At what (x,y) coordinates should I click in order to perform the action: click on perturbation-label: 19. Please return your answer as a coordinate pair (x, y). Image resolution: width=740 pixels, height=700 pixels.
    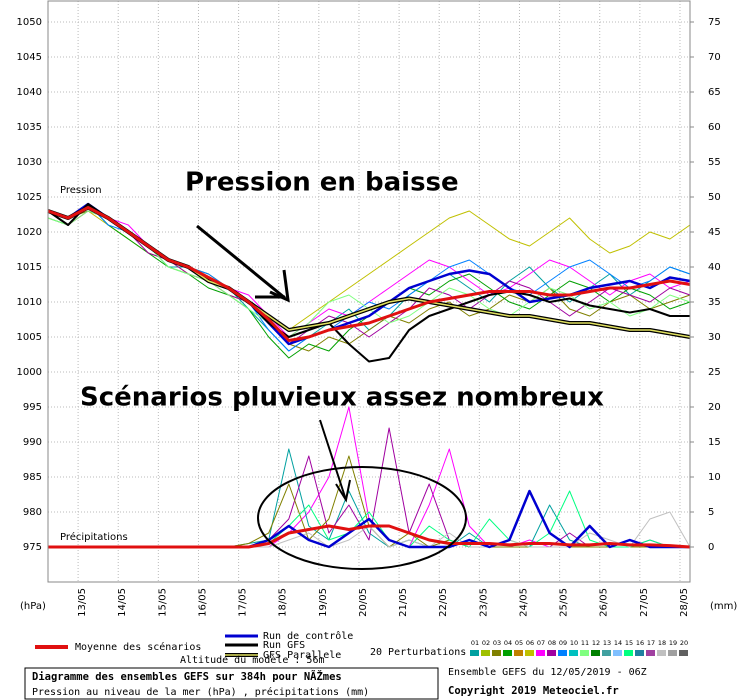
    Looking at the image, I should click on (673, 643).